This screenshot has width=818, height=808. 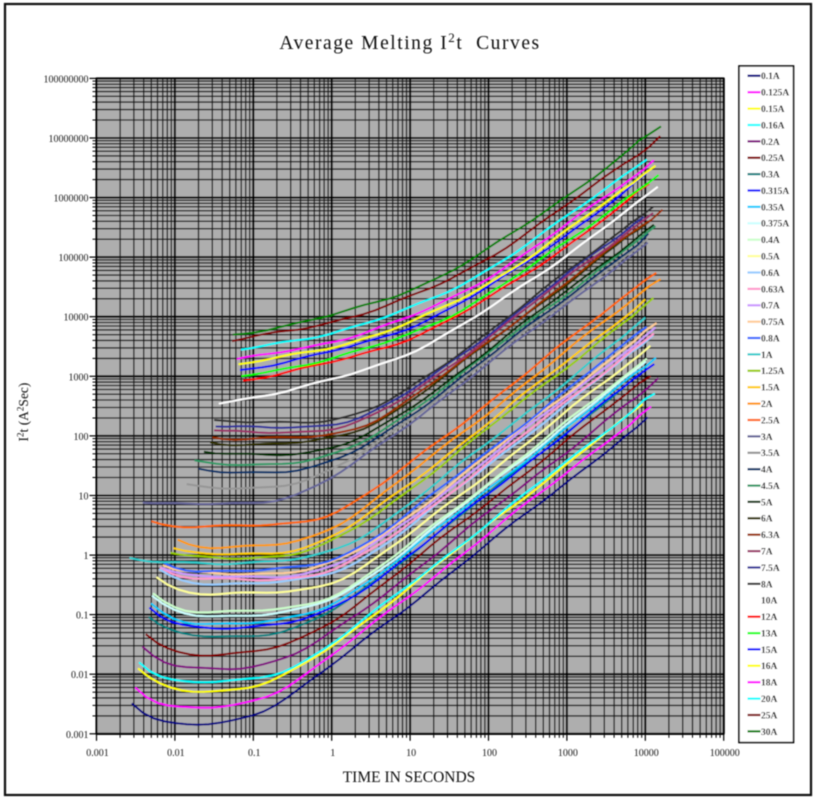 What do you see at coordinates (775, 225) in the screenshot?
I see `svg-text: 0.375A` at bounding box center [775, 225].